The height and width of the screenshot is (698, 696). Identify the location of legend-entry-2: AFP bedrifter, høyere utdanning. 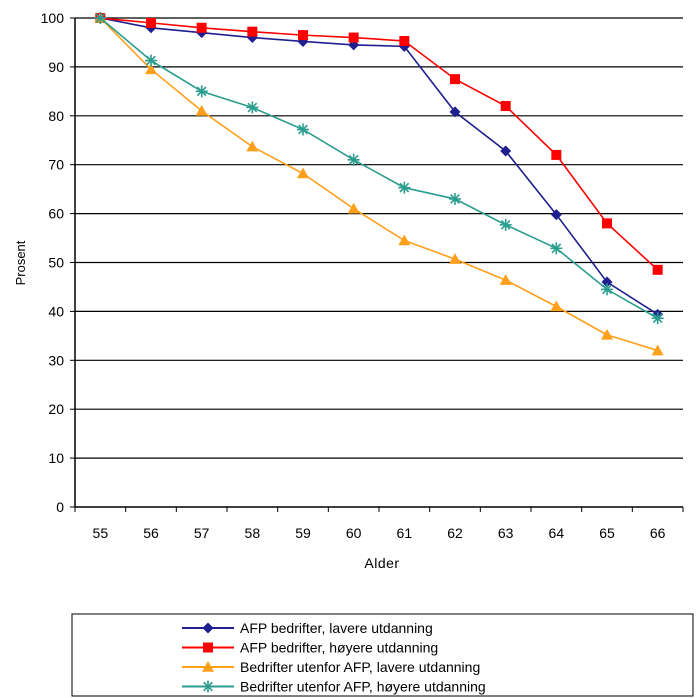
(310, 648).